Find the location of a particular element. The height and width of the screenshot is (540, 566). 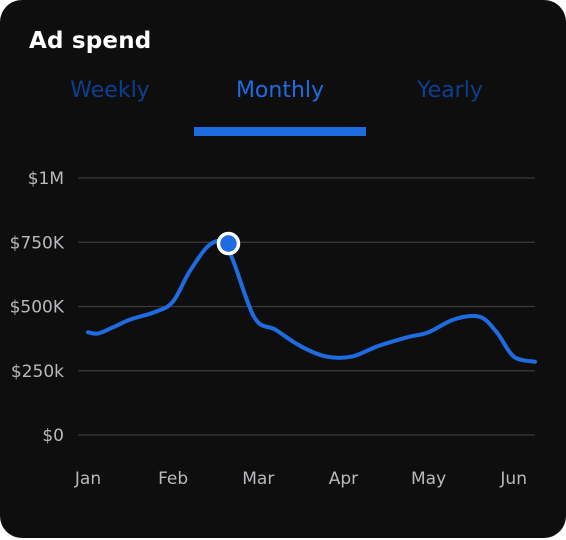

x-tick-label: Apr is located at coordinates (343, 479).